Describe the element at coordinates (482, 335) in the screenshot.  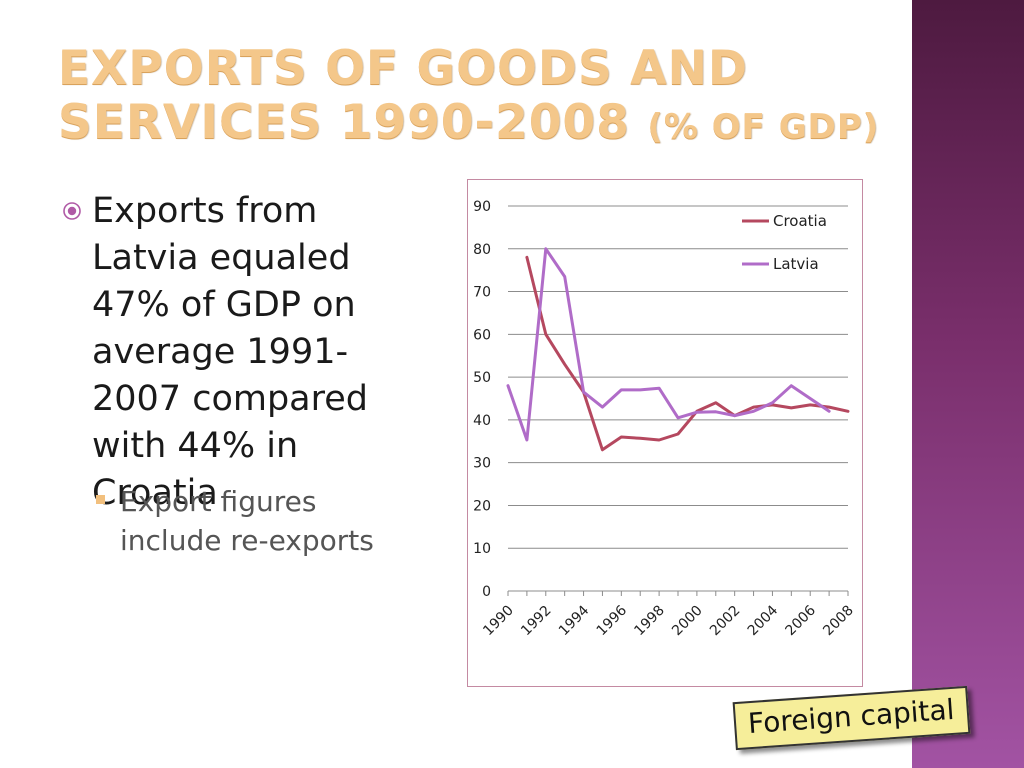
I see `y-tick-label: 60` at that location.